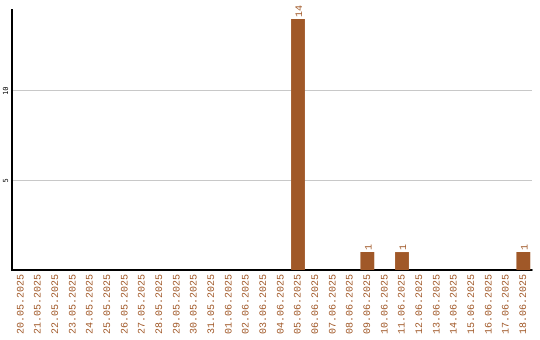 The width and height of the screenshot is (540, 340). What do you see at coordinates (195, 304) in the screenshot?
I see `x-tick-label: 30.05.2025` at bounding box center [195, 304].